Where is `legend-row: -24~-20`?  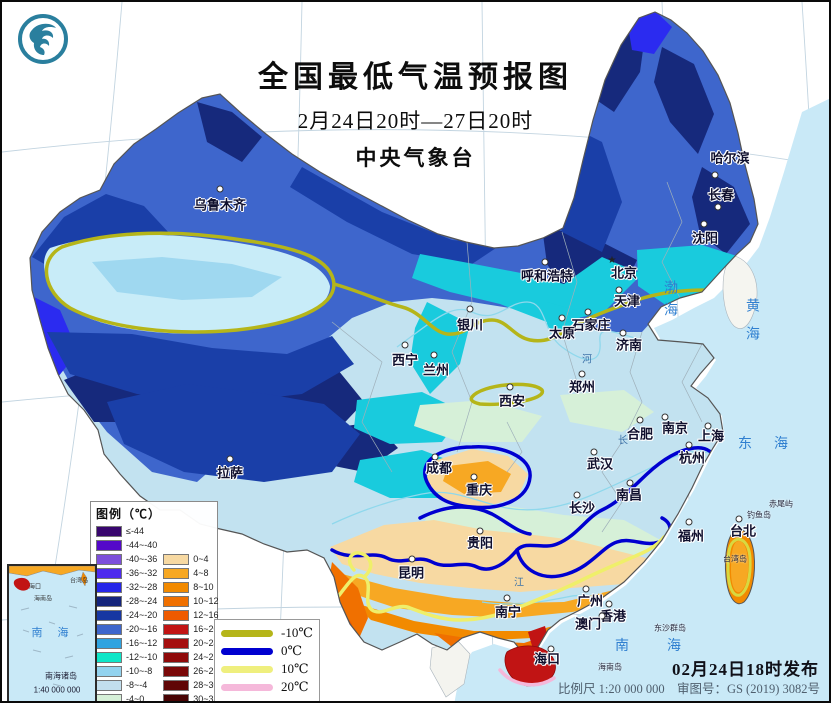 legend-row: -24~-20 is located at coordinates (126, 615).